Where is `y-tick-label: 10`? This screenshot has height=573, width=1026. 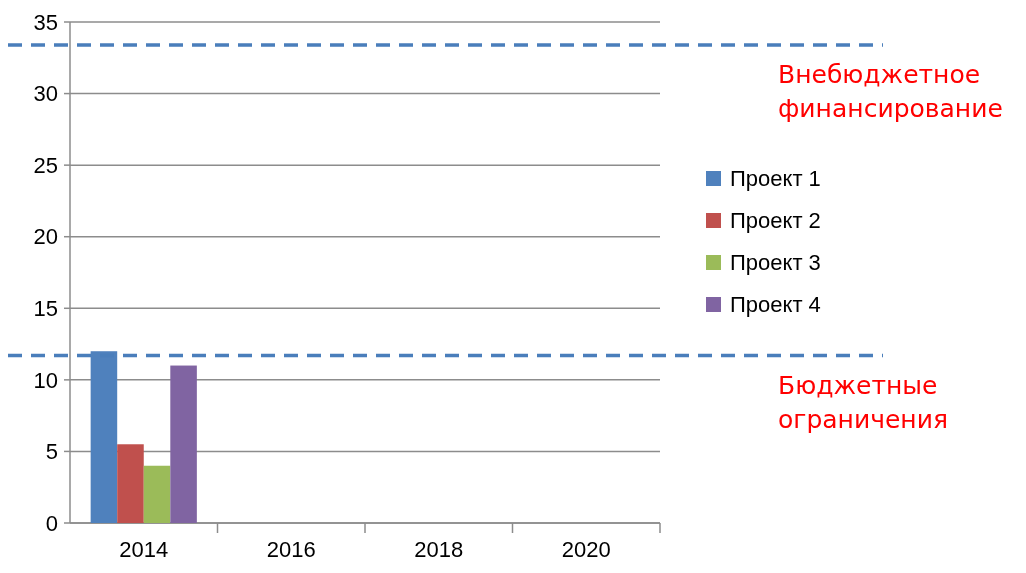
y-tick-label: 10 is located at coordinates (45, 380).